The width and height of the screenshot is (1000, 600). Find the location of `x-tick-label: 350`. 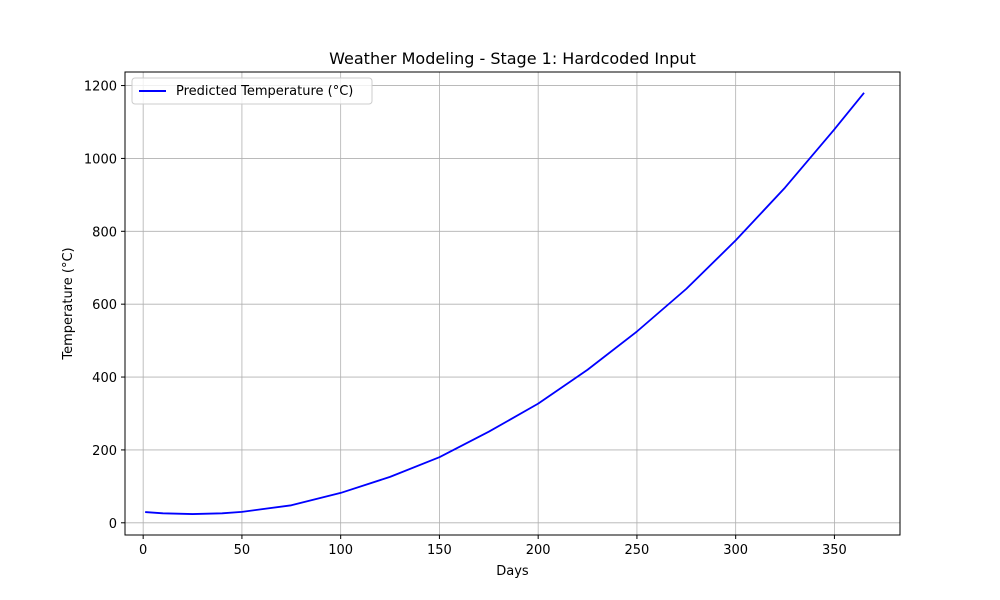

x-tick-label: 350 is located at coordinates (834, 550).